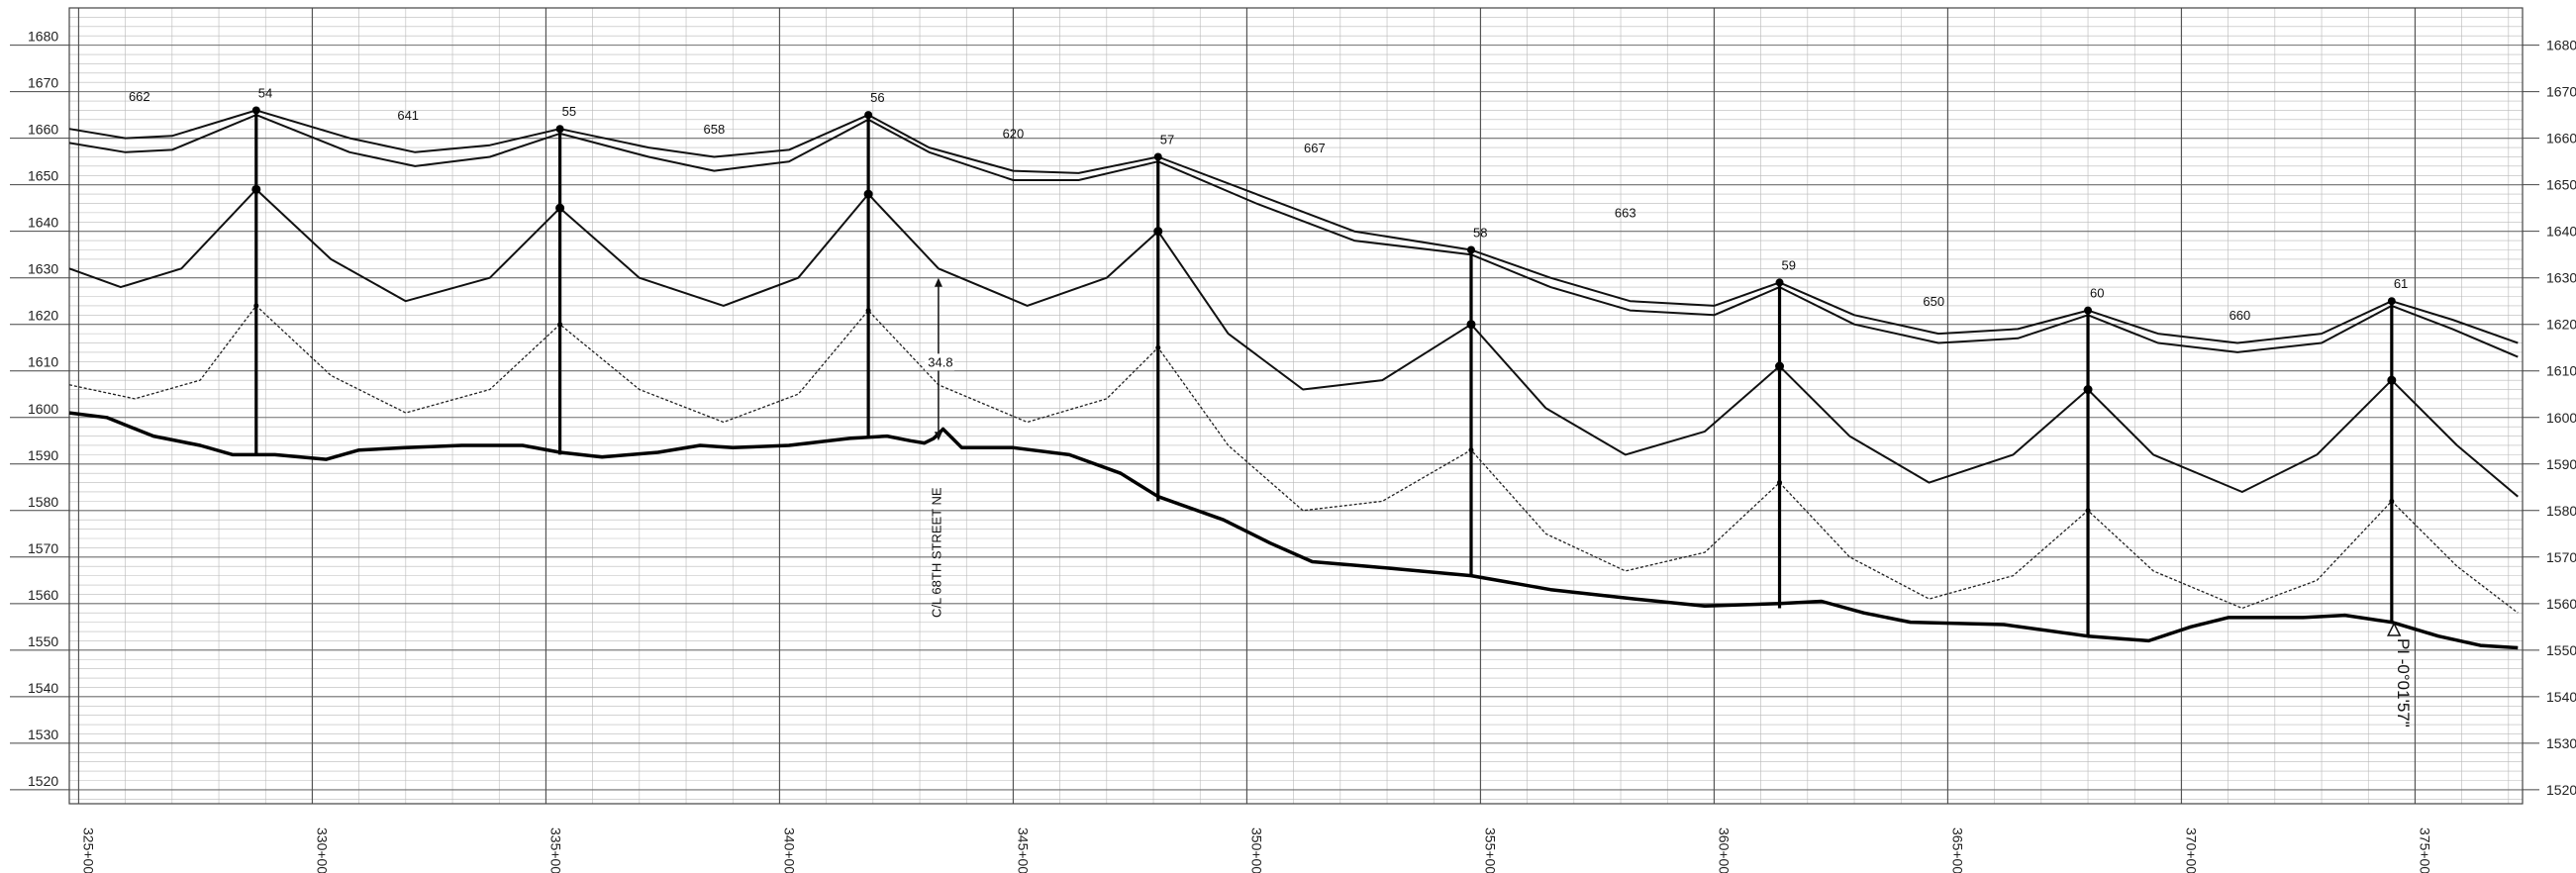 The image size is (2576, 873). What do you see at coordinates (1023, 850) in the screenshot?
I see `station-label: 345+00` at bounding box center [1023, 850].